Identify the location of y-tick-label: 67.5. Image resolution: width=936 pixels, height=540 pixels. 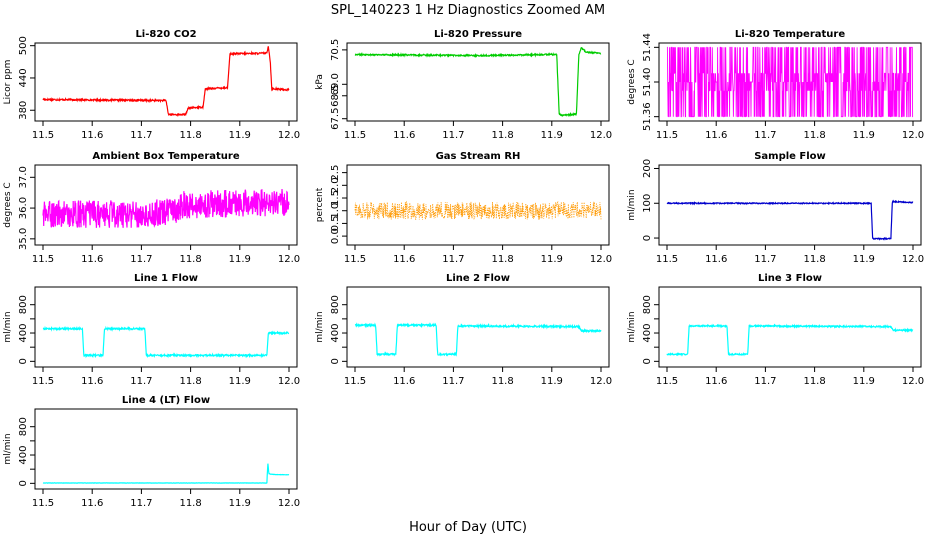
(335, 119).